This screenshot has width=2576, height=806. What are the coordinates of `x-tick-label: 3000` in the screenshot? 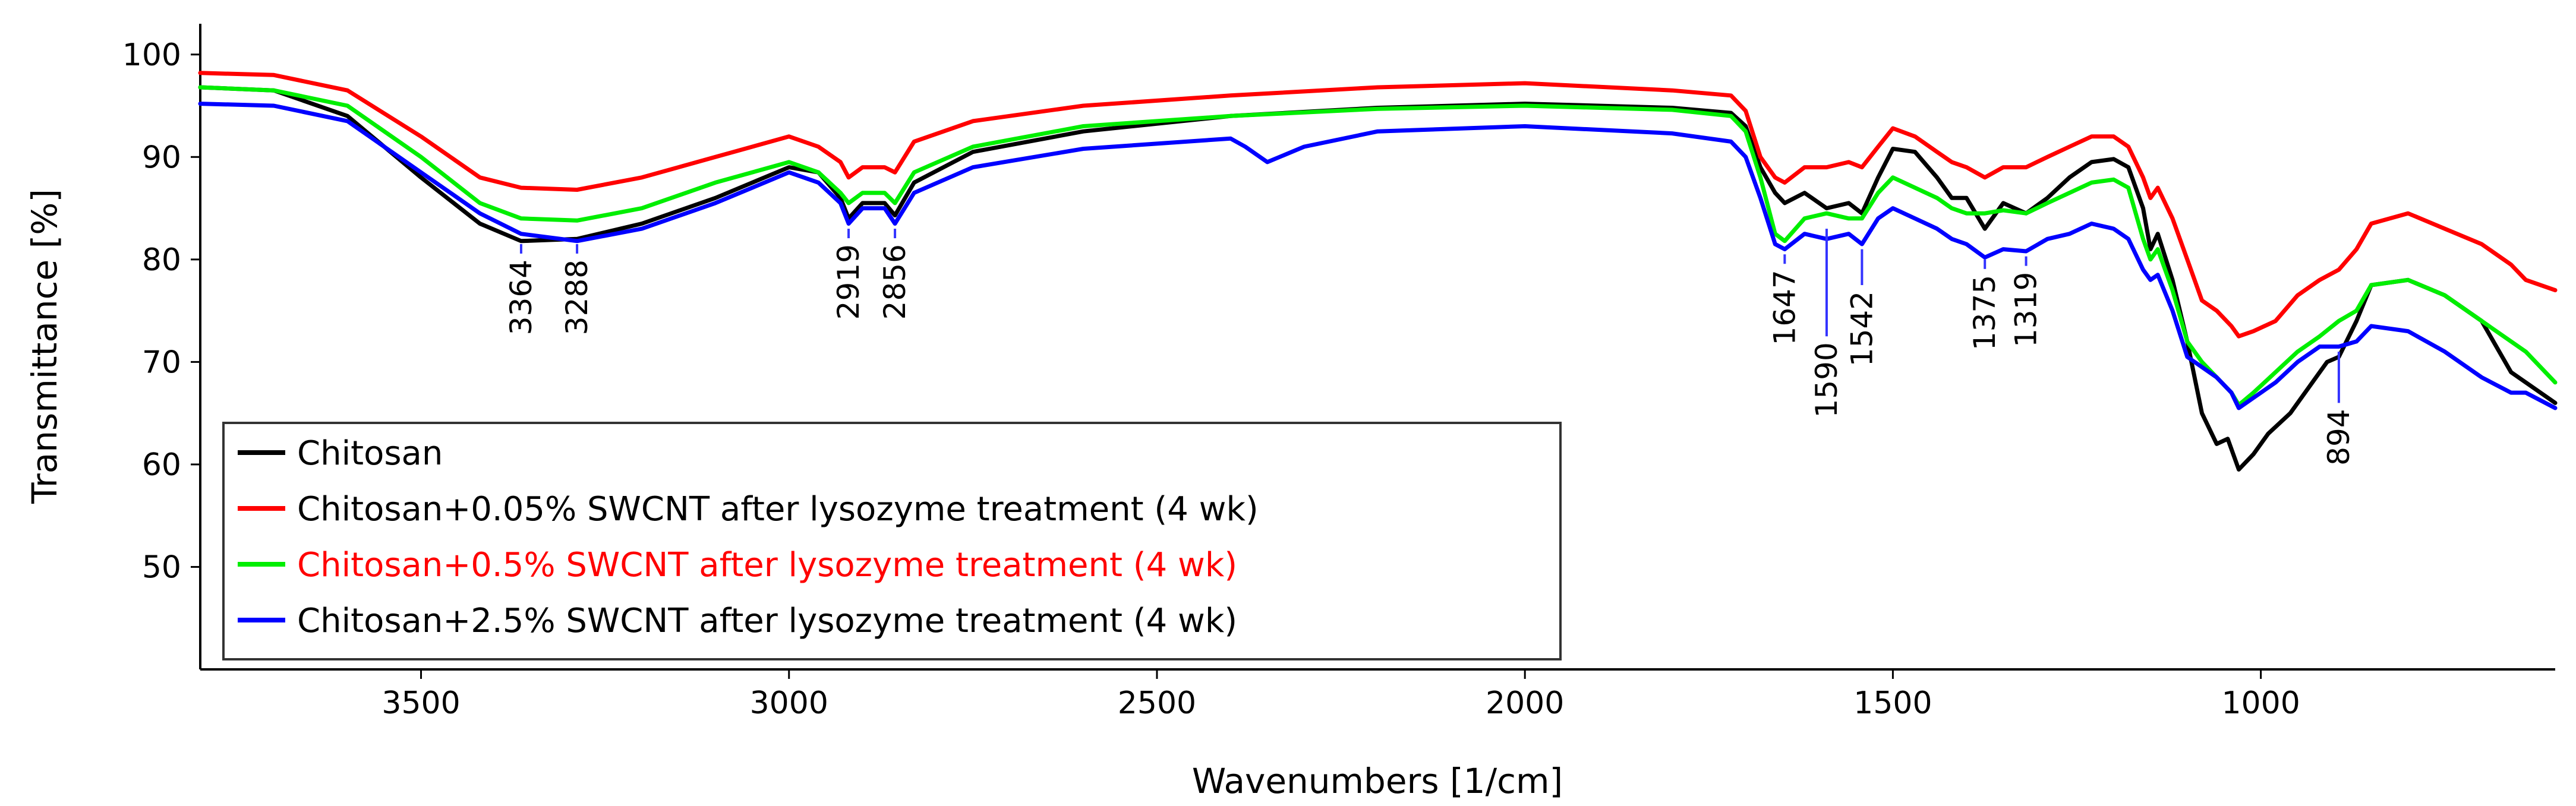 It's located at (789, 703).